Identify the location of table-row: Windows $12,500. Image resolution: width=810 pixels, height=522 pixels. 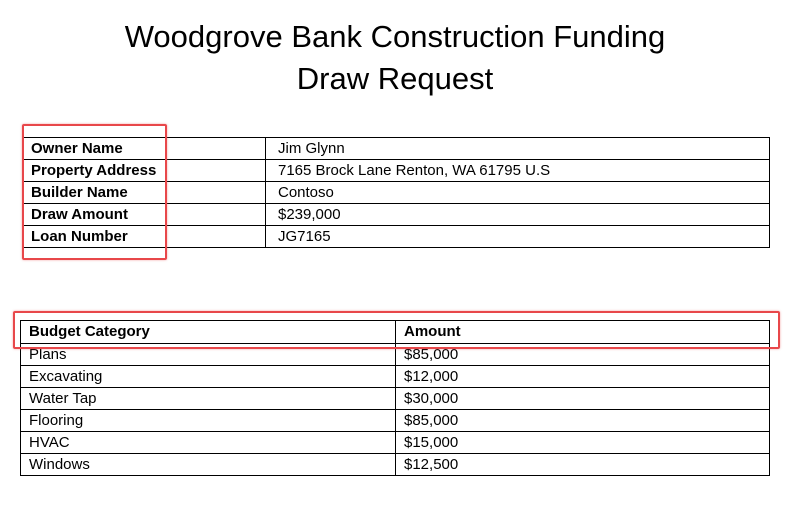
(395, 464).